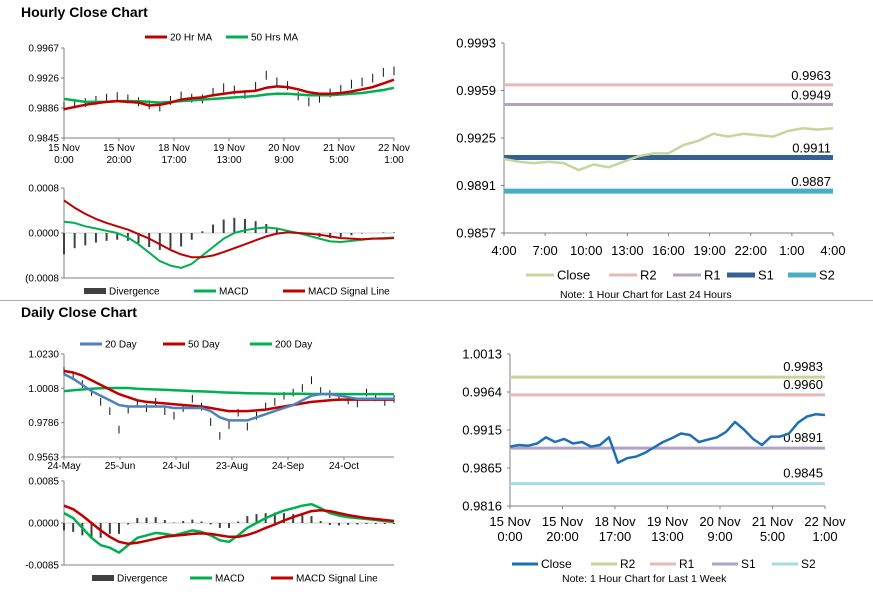 The image size is (873, 601). What do you see at coordinates (284, 148) in the screenshot?
I see `hourly-price-x-tick-label: 20 Nov` at bounding box center [284, 148].